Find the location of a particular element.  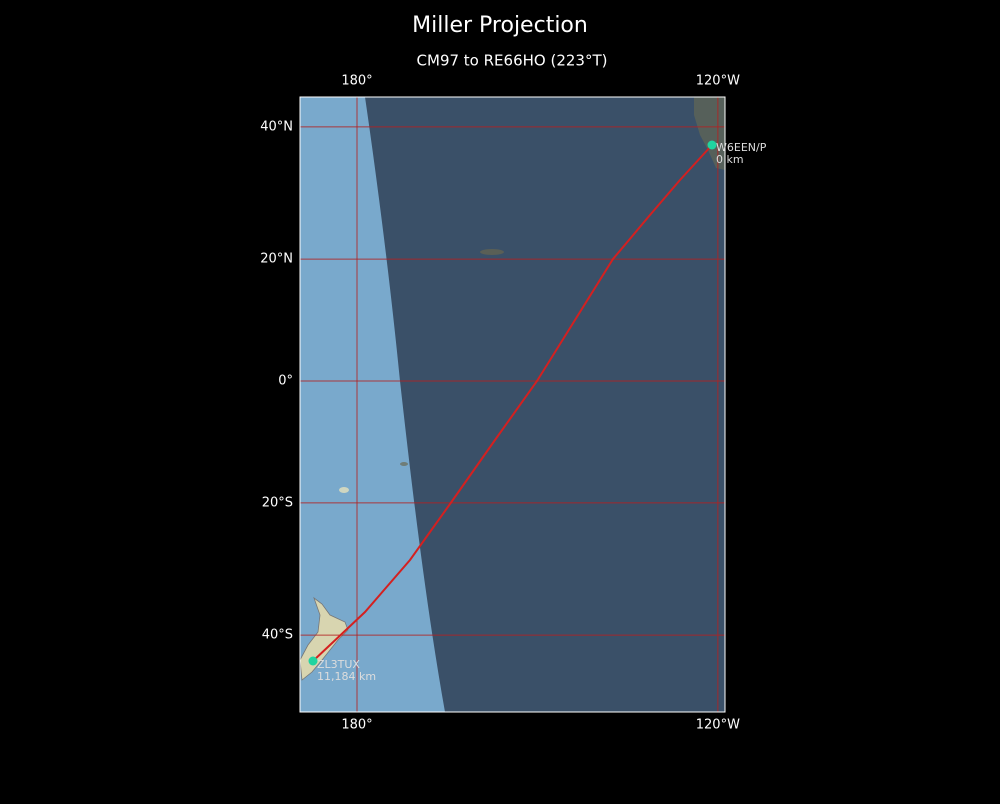

station-distance: 11,184 km is located at coordinates (346, 676).